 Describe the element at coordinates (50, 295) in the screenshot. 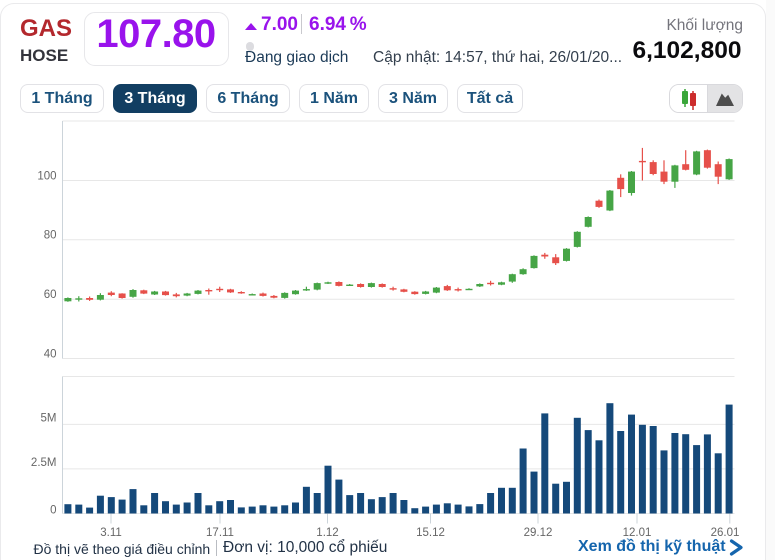

I see `svg-text: 60` at that location.